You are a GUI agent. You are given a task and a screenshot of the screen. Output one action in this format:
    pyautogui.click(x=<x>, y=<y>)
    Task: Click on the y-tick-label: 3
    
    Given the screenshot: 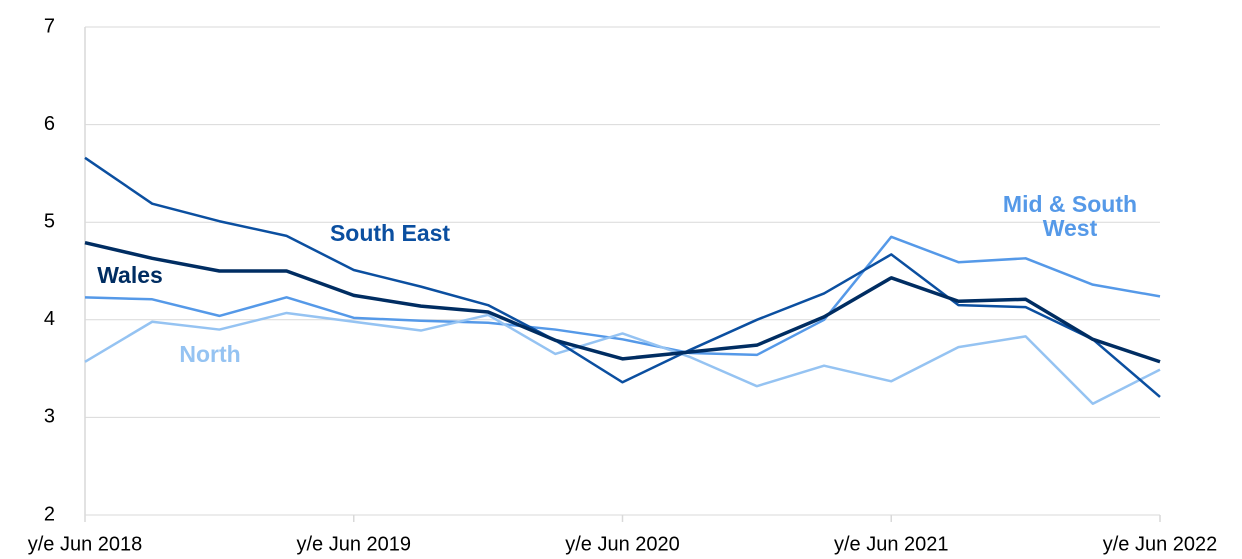 What is the action you would take?
    pyautogui.click(x=49, y=417)
    